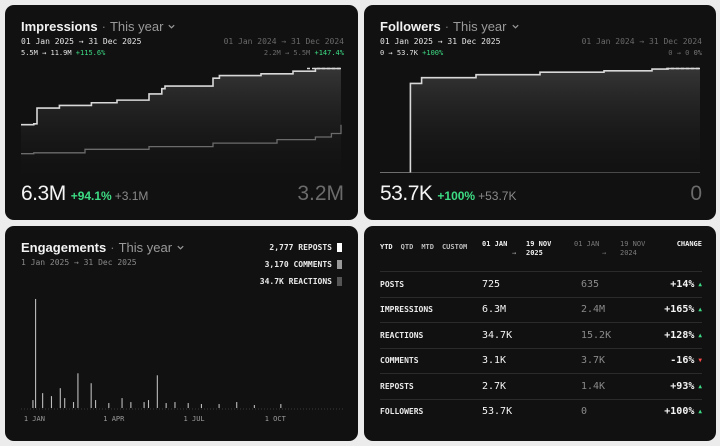 This screenshot has width=720, height=446. I want to click on followers-prev-total: 0, so click(696, 193).